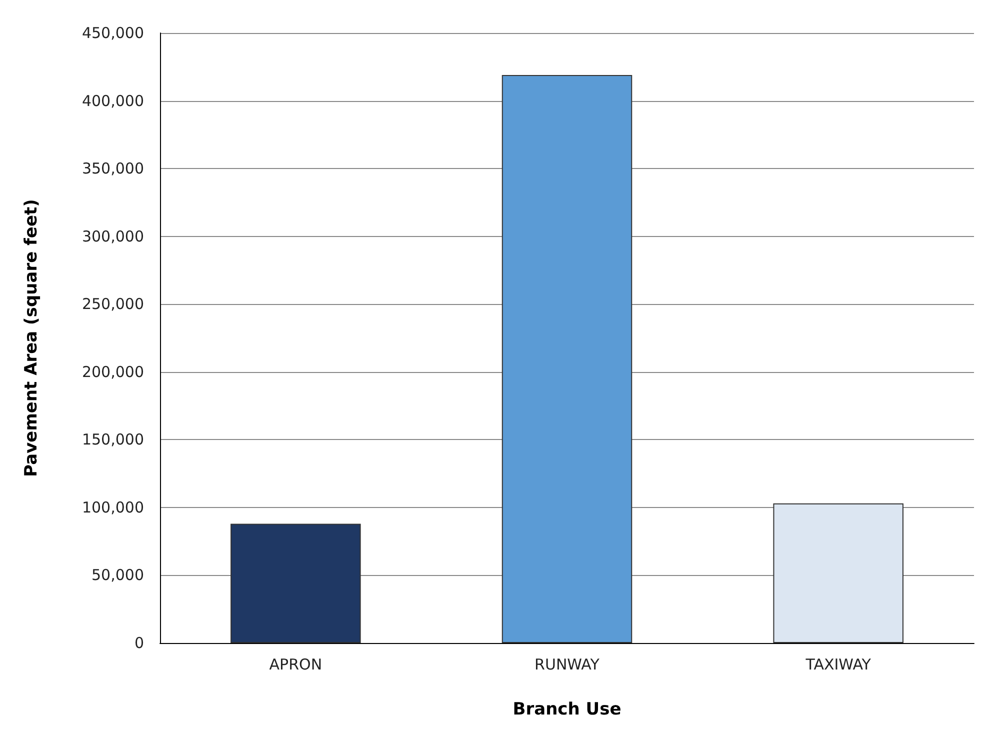  I want to click on y-tick-label: 350,000, so click(113, 169).